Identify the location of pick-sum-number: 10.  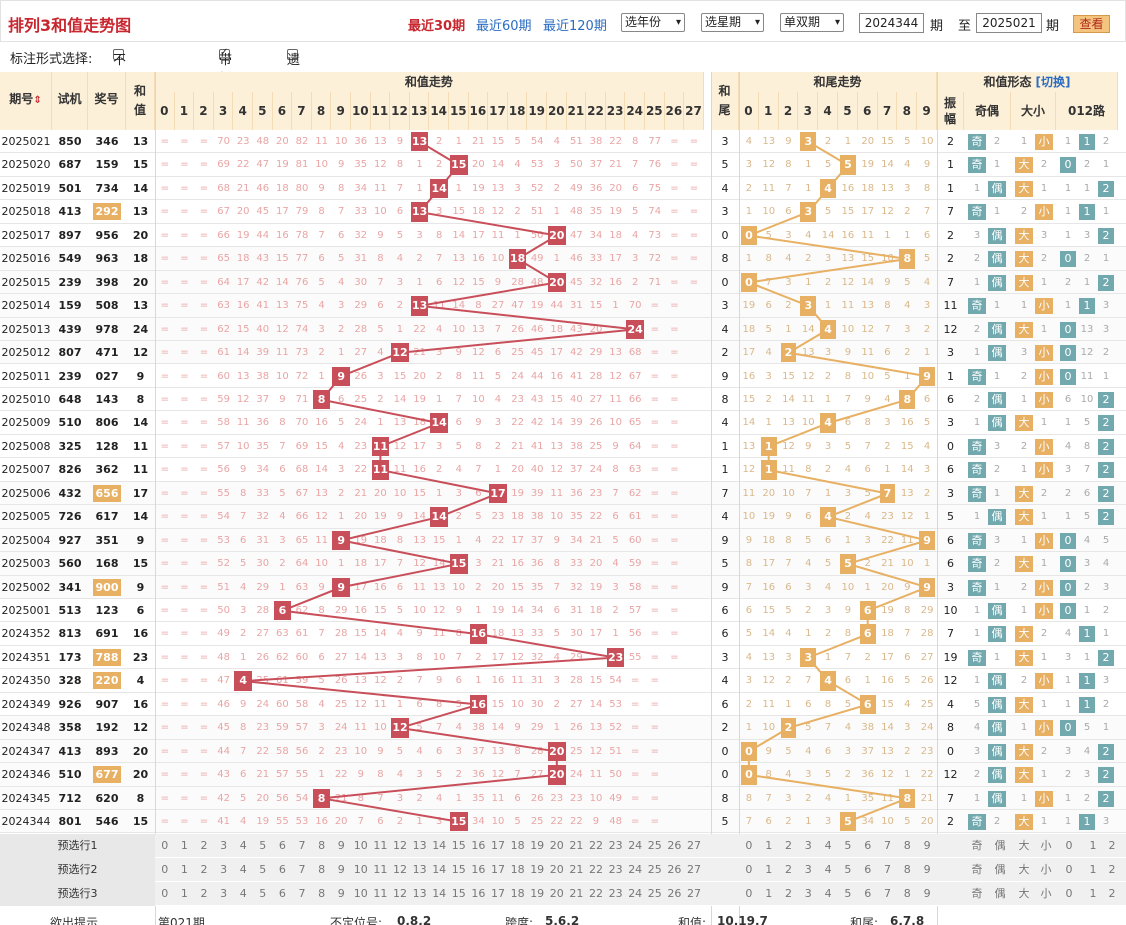
(360, 893).